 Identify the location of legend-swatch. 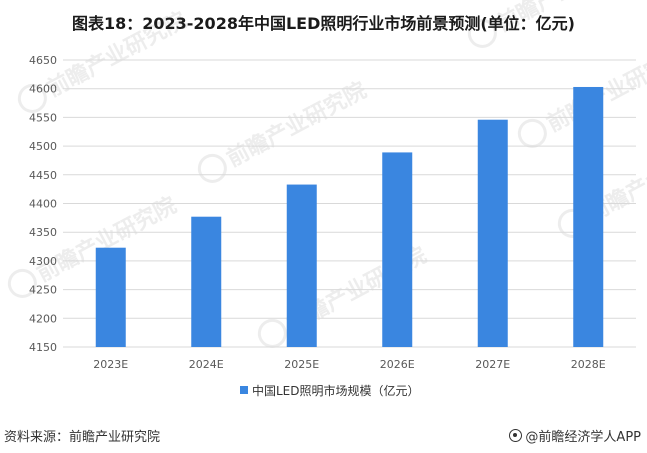
(244, 390).